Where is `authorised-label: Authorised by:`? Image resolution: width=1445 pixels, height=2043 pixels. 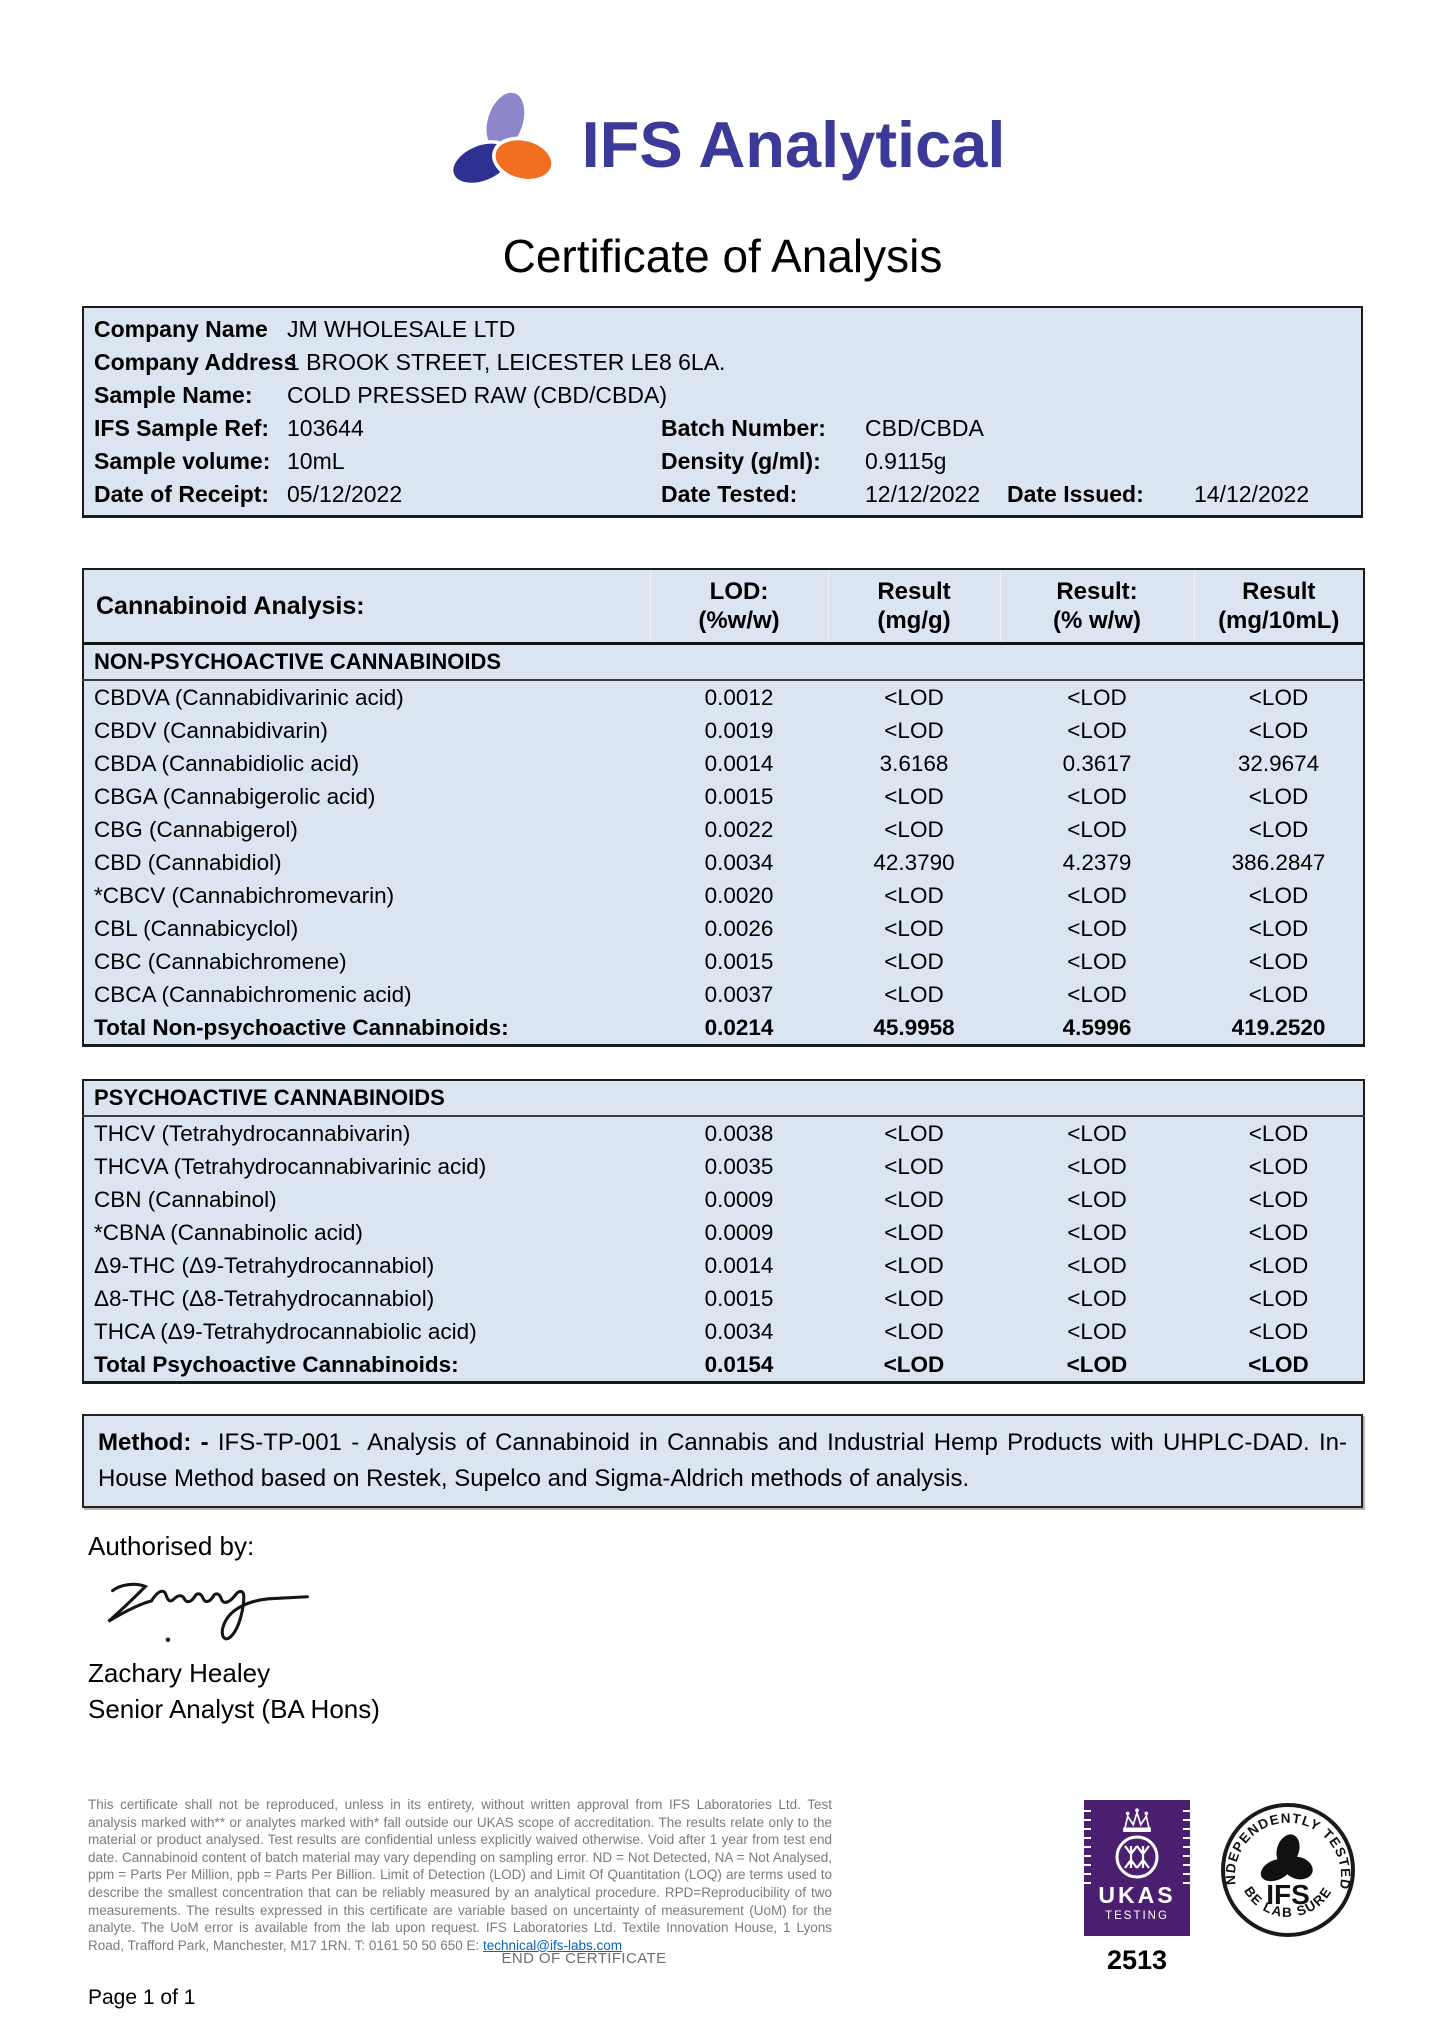
authorised-label: Authorised by: is located at coordinates (171, 1546).